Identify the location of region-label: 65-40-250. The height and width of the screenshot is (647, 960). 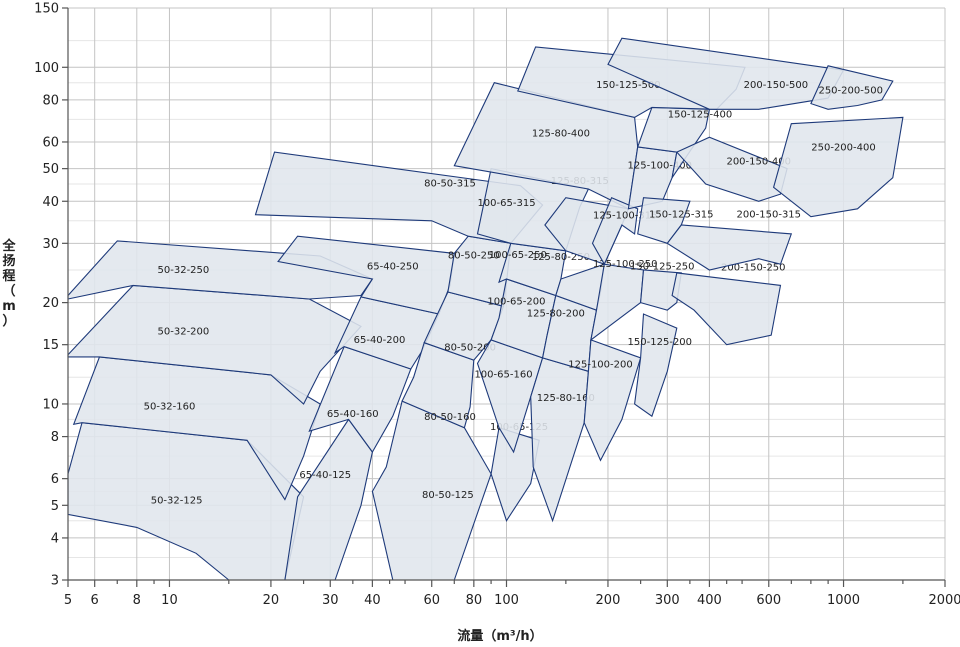
(393, 266).